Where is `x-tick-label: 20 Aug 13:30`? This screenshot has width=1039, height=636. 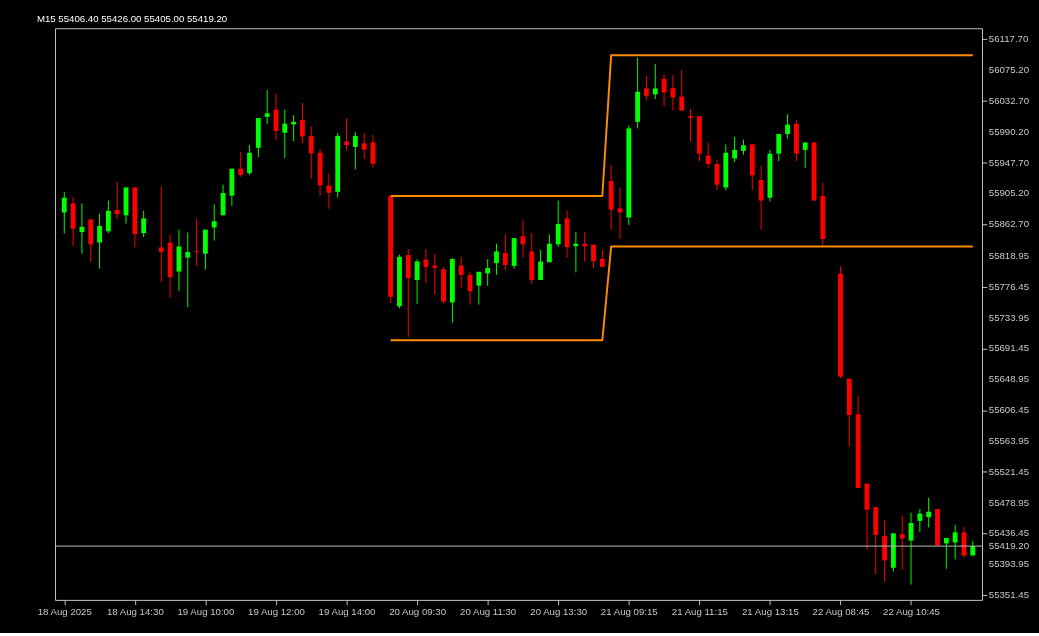 x-tick-label: 20 Aug 13:30 is located at coordinates (559, 611).